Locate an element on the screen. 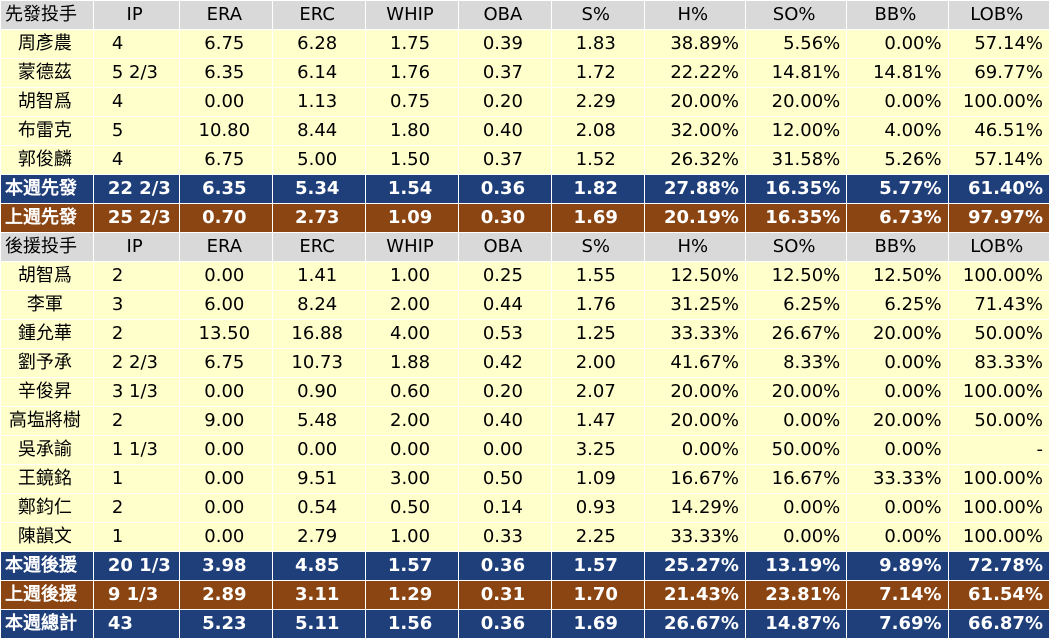 Image resolution: width=1050 pixels, height=639 pixels. cell-whip: 0.75 is located at coordinates (412, 102).